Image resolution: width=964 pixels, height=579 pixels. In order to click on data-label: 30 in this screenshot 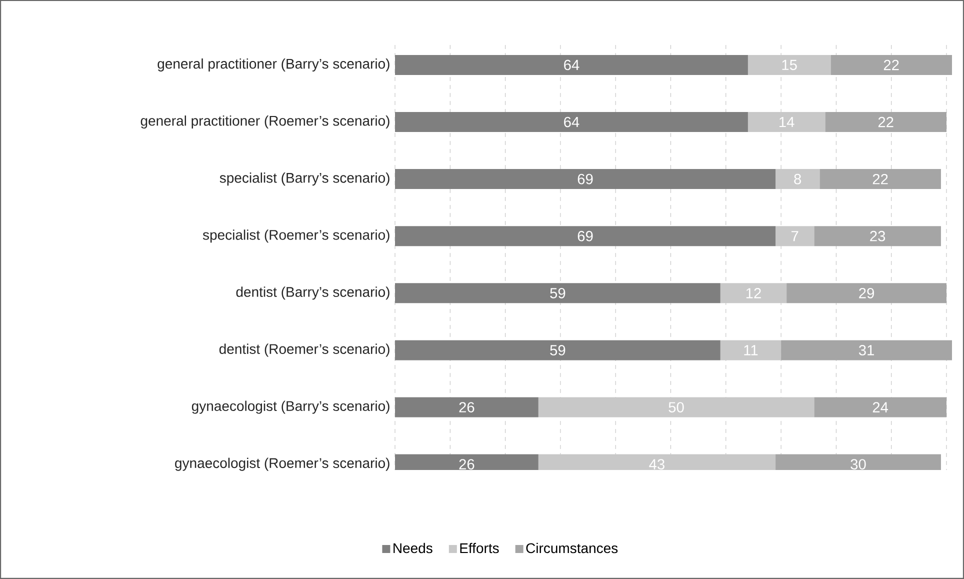, I will do `click(858, 464)`.